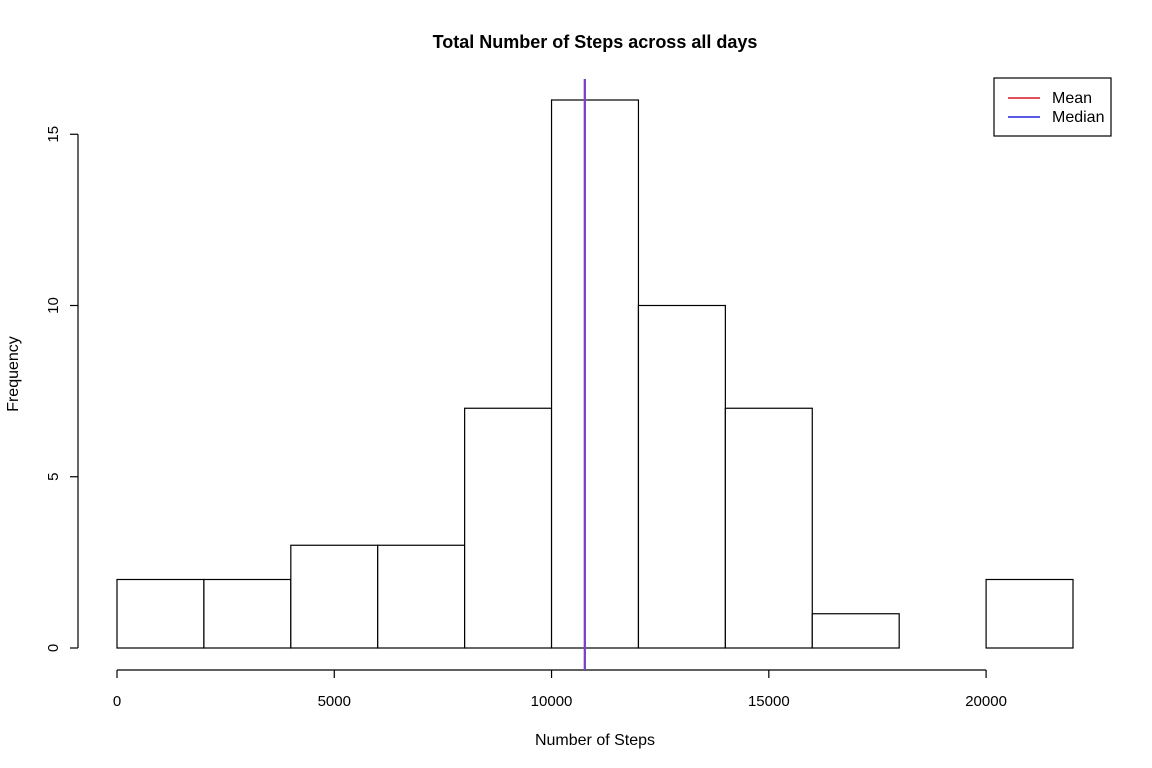 The image size is (1152, 768). What do you see at coordinates (334, 701) in the screenshot?
I see `x-tick-label: 5000` at bounding box center [334, 701].